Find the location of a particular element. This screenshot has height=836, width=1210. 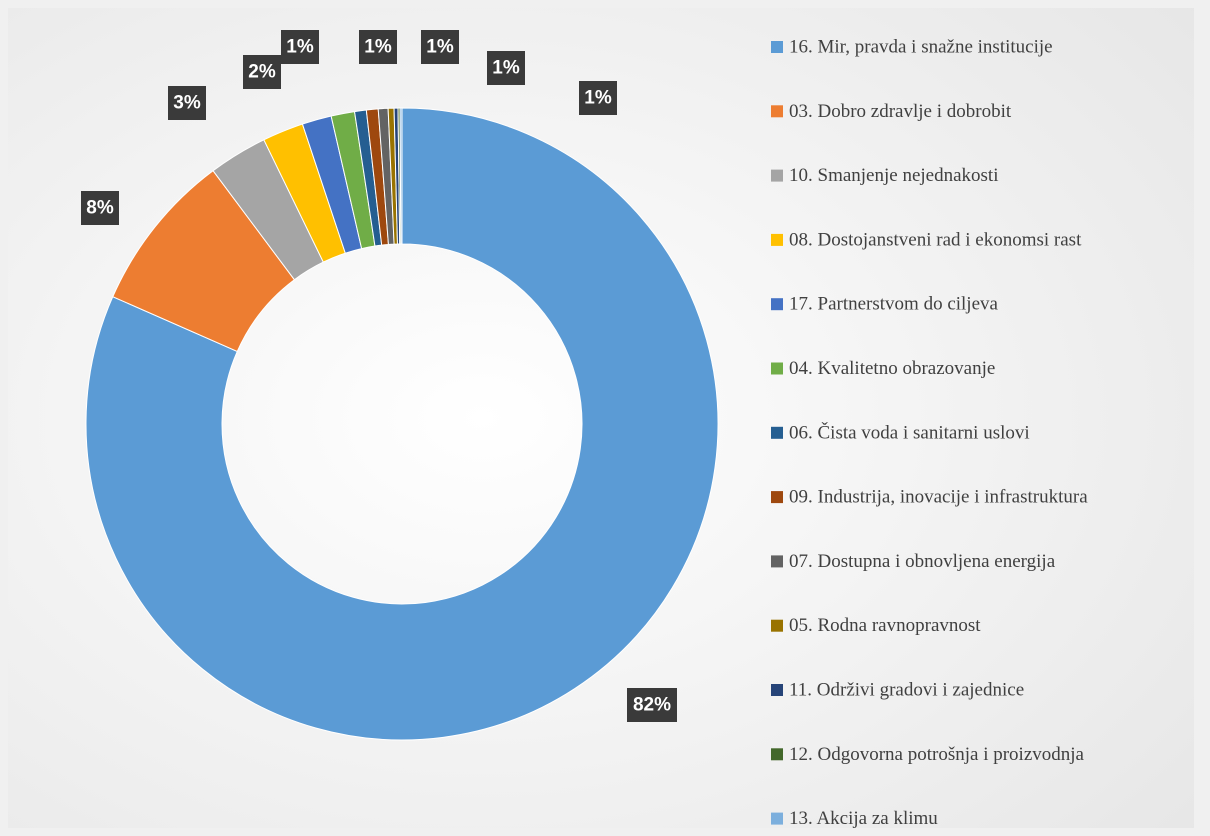

legend-label: 04. Kvalitetno obrazovanje is located at coordinates (892, 368).